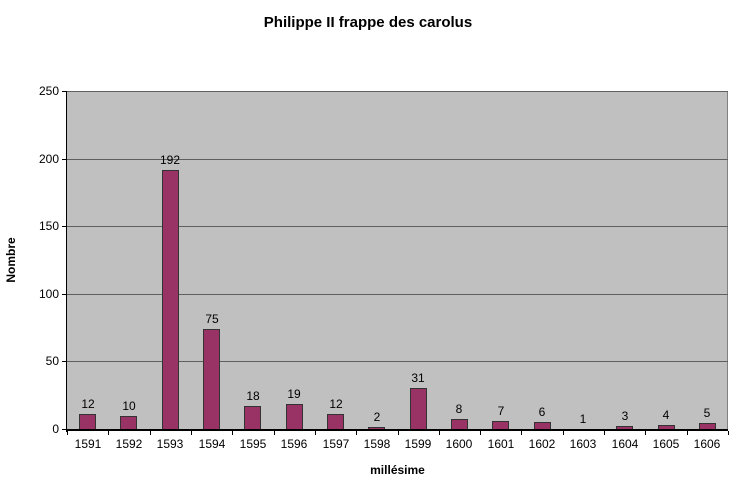 Image resolution: width=736 pixels, height=488 pixels. Describe the element at coordinates (459, 444) in the screenshot. I see `x-tick-label: 1600` at that location.